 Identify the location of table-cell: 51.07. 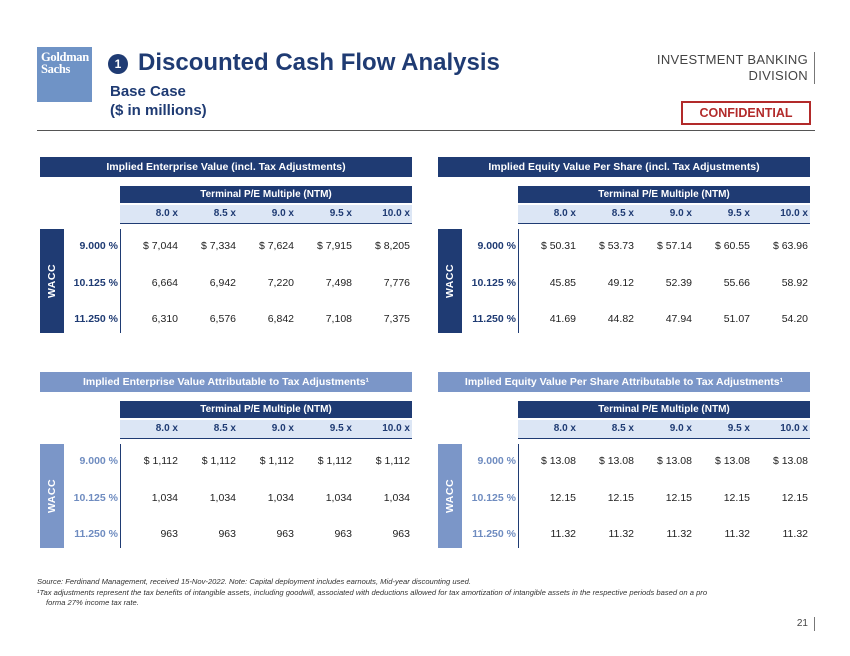
(736, 319).